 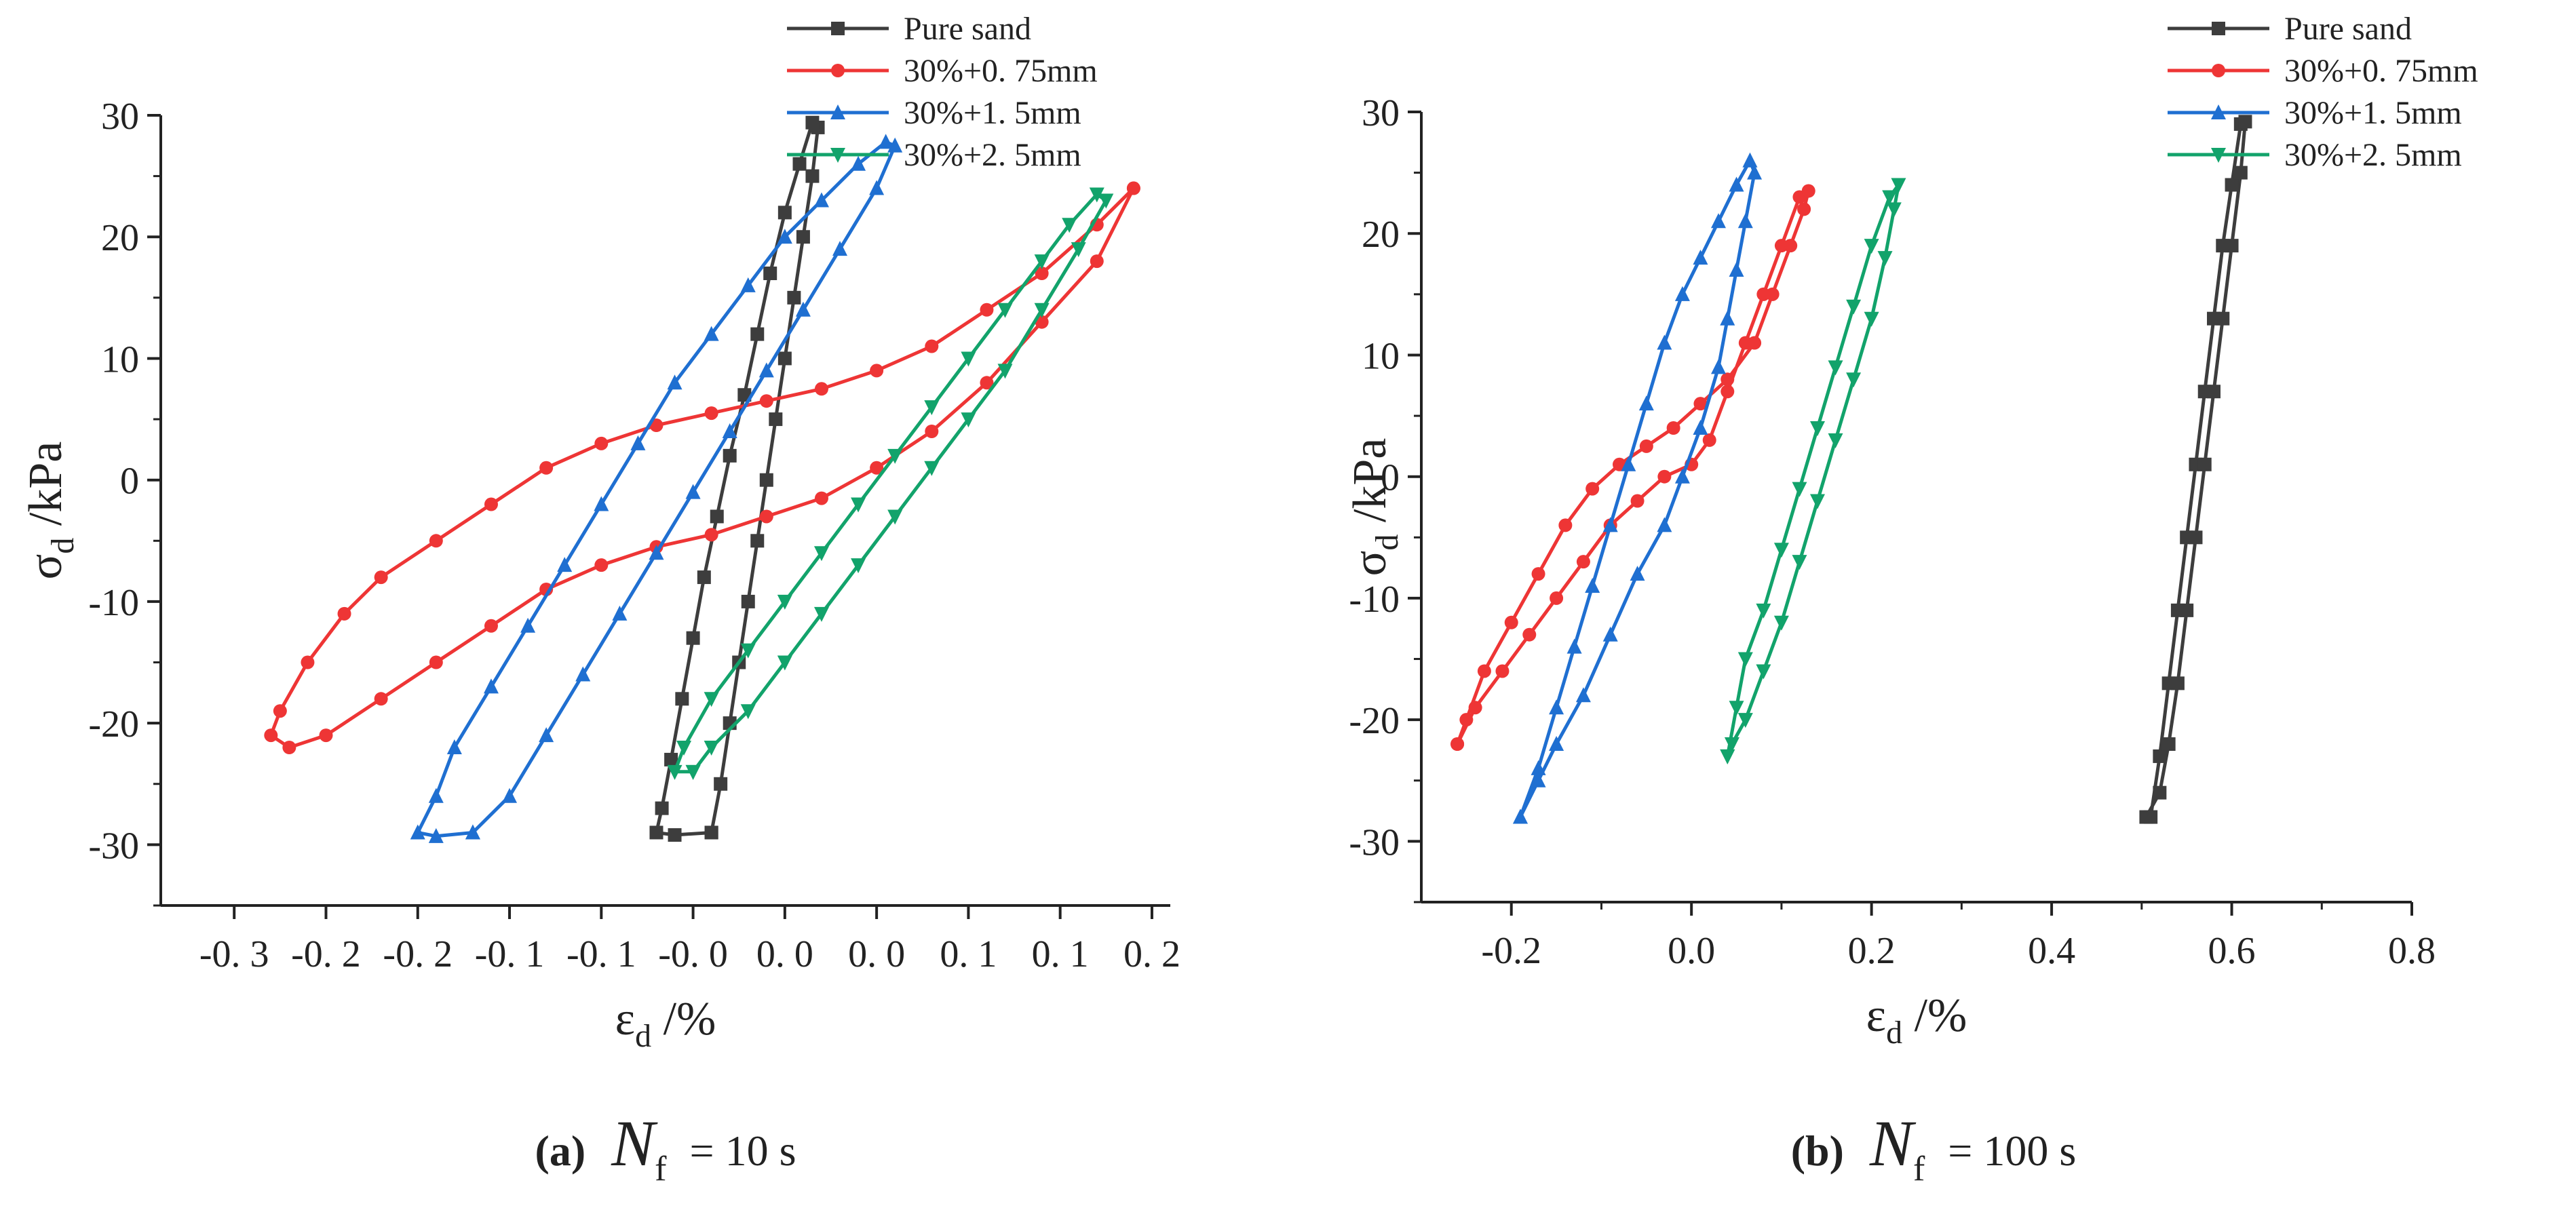 I want to click on x-tick-label: -0.2, so click(x=1511, y=951).